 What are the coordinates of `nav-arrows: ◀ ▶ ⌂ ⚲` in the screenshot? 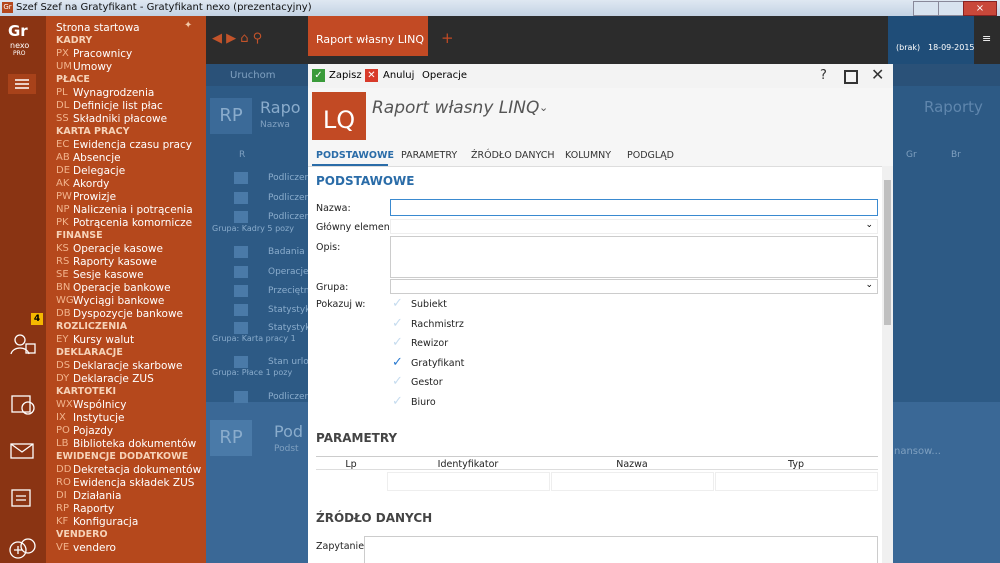 It's located at (237, 38).